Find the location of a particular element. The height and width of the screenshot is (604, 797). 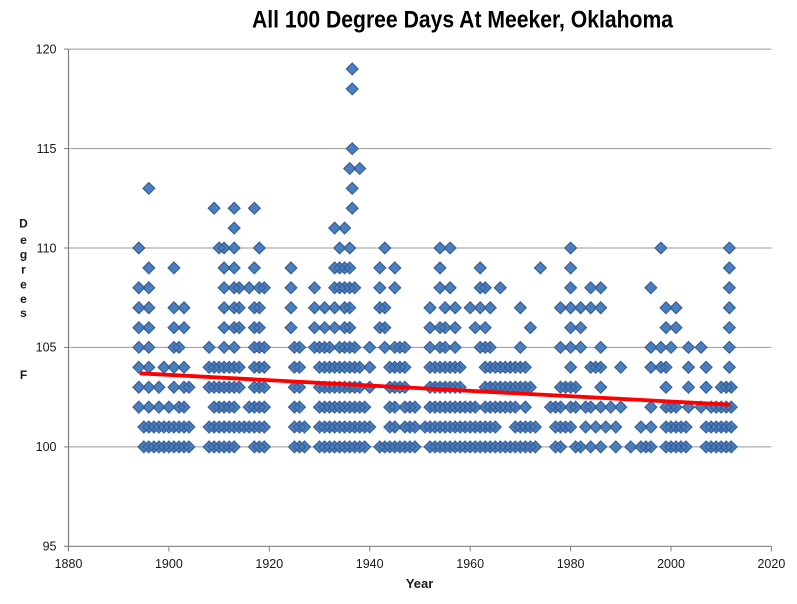

svg-text: 2020 is located at coordinates (771, 564).